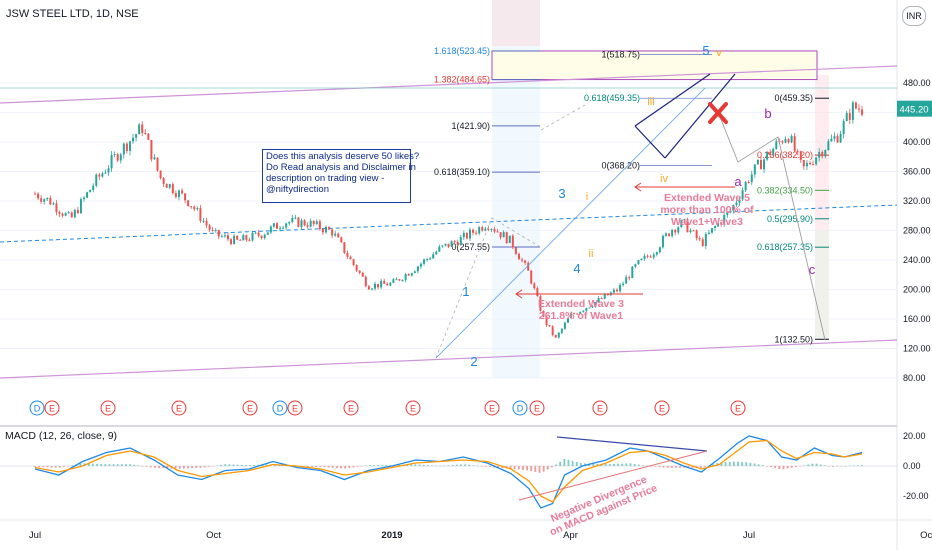 The image size is (932, 555). What do you see at coordinates (613, 475) in the screenshot?
I see `divergence-arrow` at bounding box center [613, 475].